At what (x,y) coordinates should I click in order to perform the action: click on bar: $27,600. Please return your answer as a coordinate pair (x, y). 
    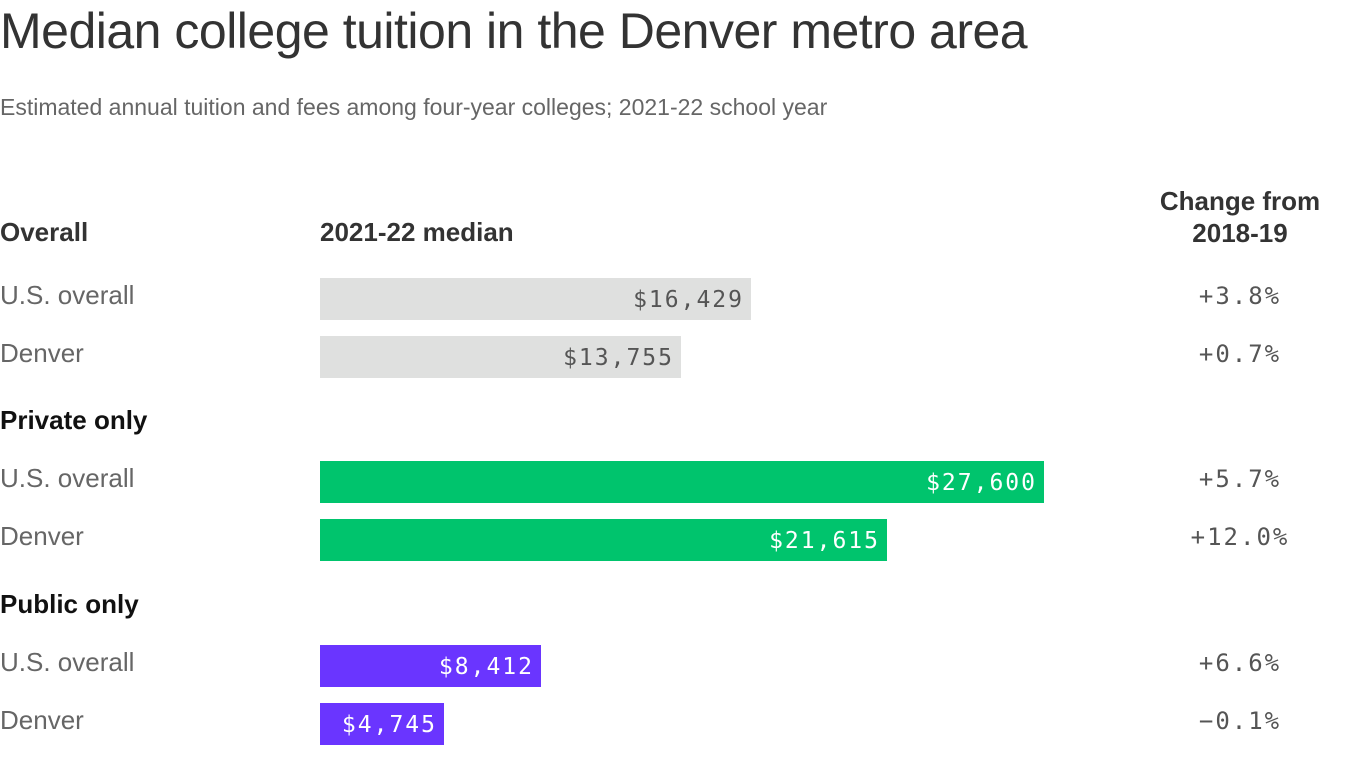
    Looking at the image, I should click on (682, 482).